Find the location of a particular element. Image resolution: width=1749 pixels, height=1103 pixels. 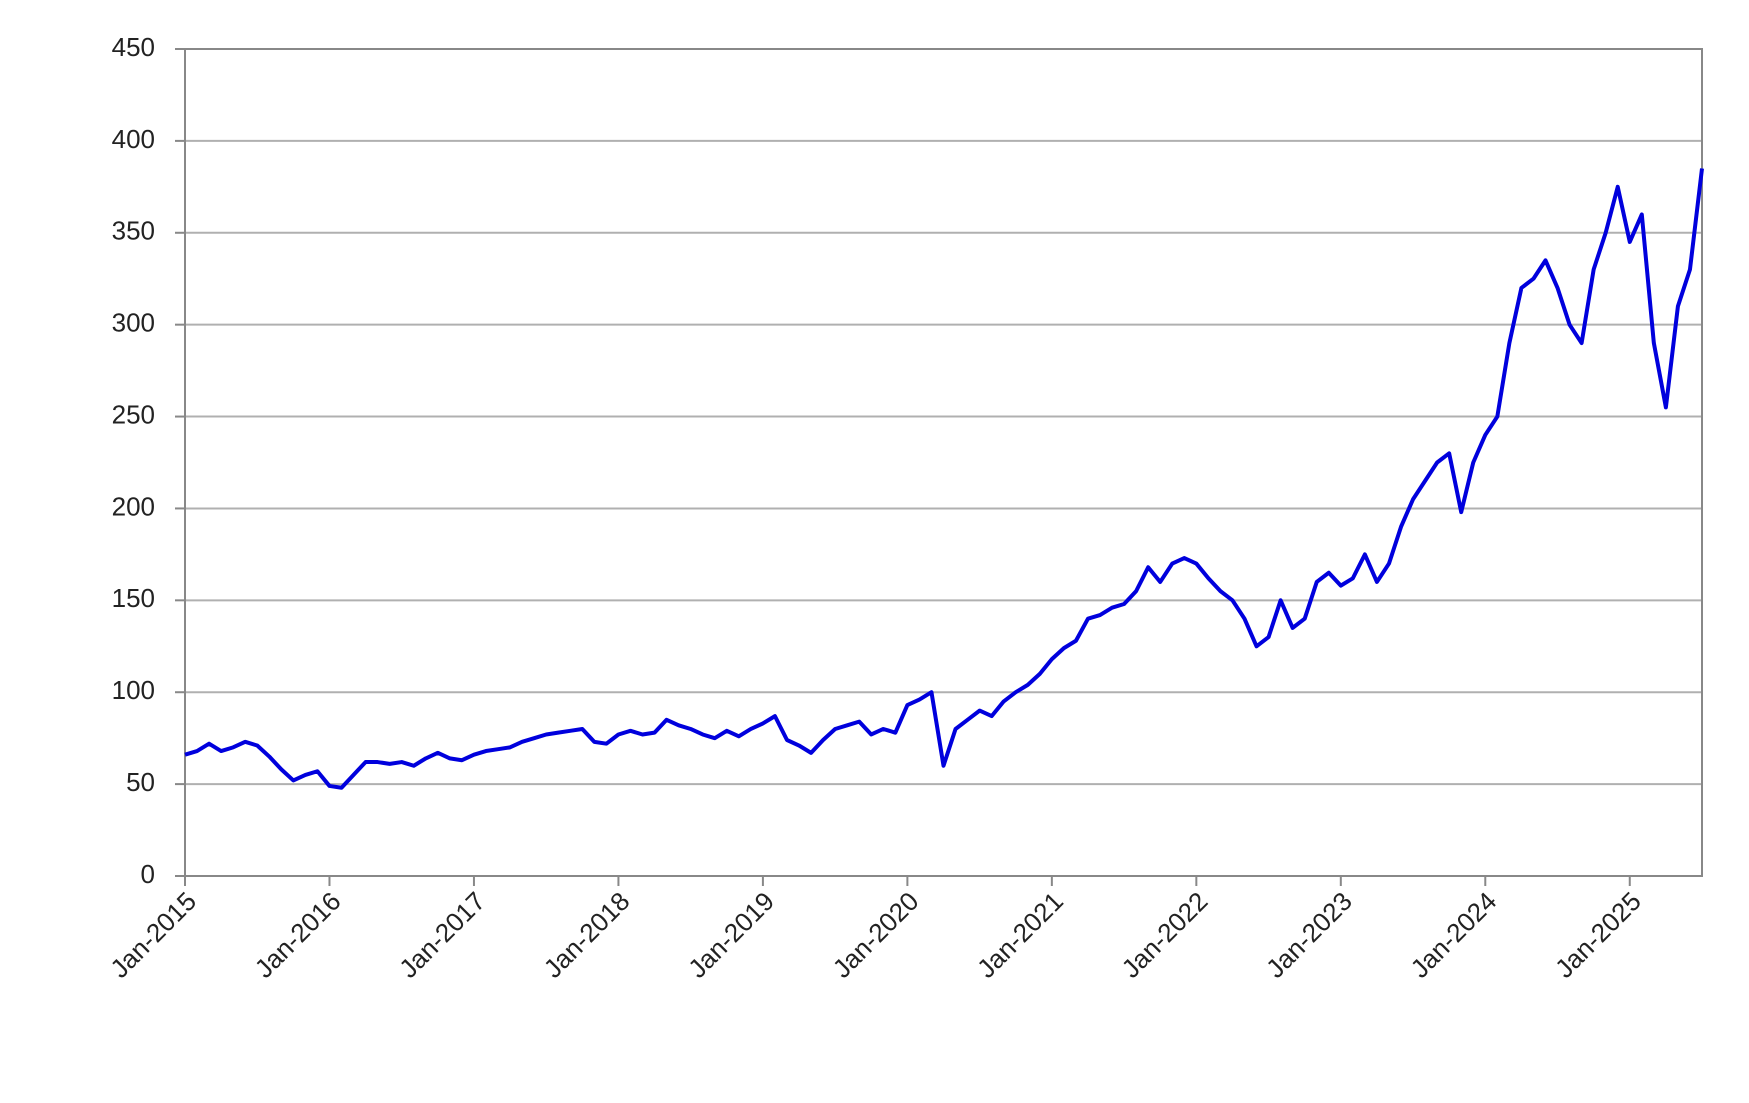

x-tick-label: Jan-2025 is located at coordinates (1598, 935).